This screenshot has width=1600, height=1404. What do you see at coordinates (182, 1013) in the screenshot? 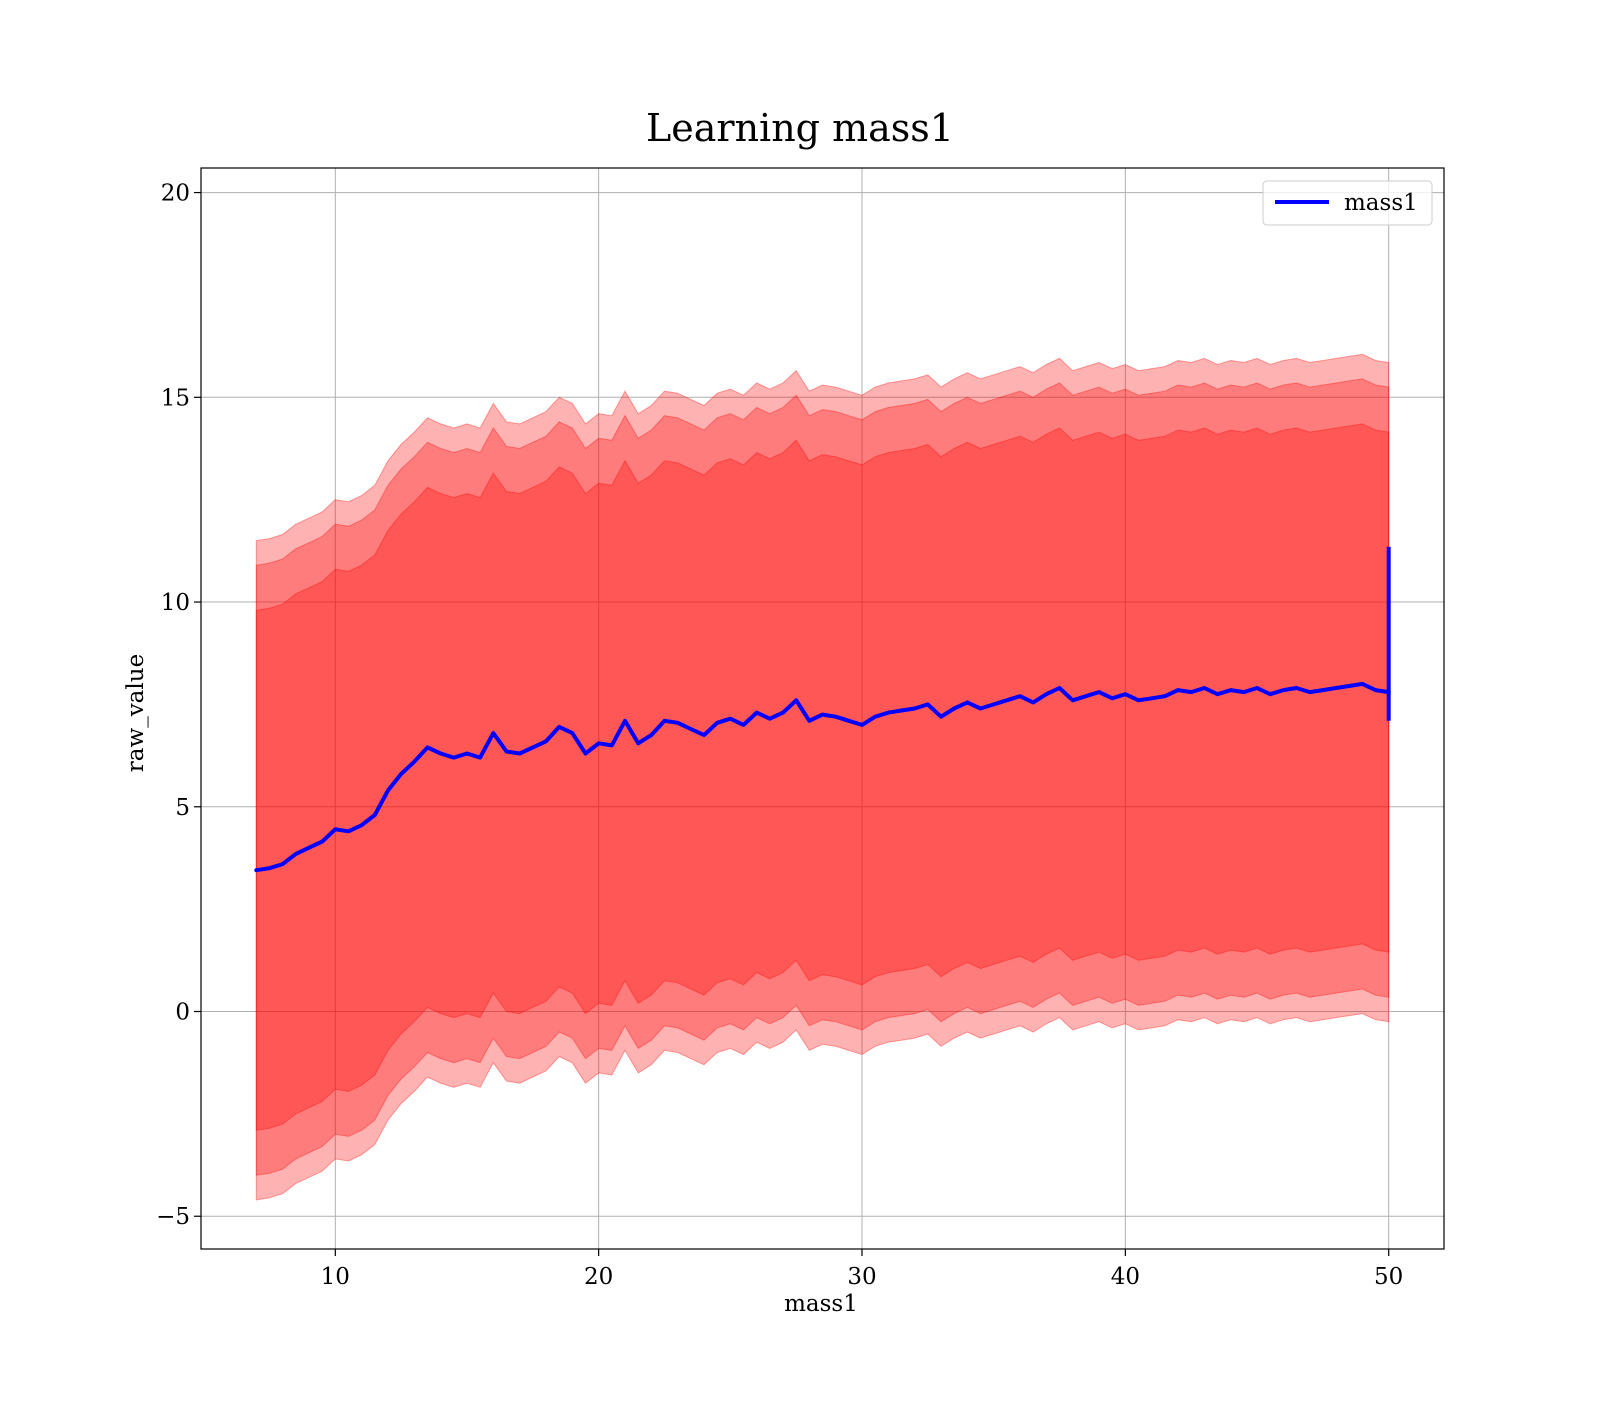
I see `y-tick-label: 0` at bounding box center [182, 1013].